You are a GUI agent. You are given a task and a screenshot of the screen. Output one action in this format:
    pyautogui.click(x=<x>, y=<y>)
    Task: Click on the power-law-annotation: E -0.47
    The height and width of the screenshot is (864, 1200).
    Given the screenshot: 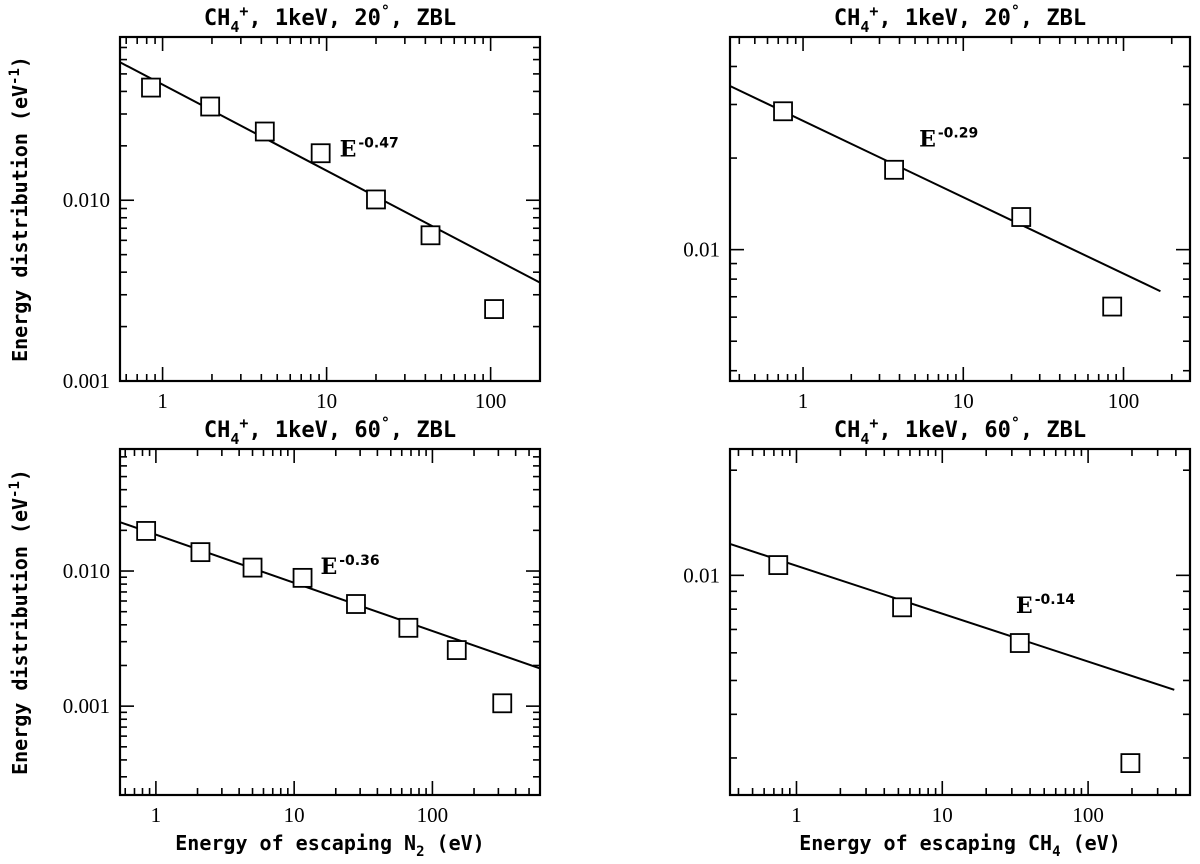 What is the action you would take?
    pyautogui.click(x=369, y=148)
    